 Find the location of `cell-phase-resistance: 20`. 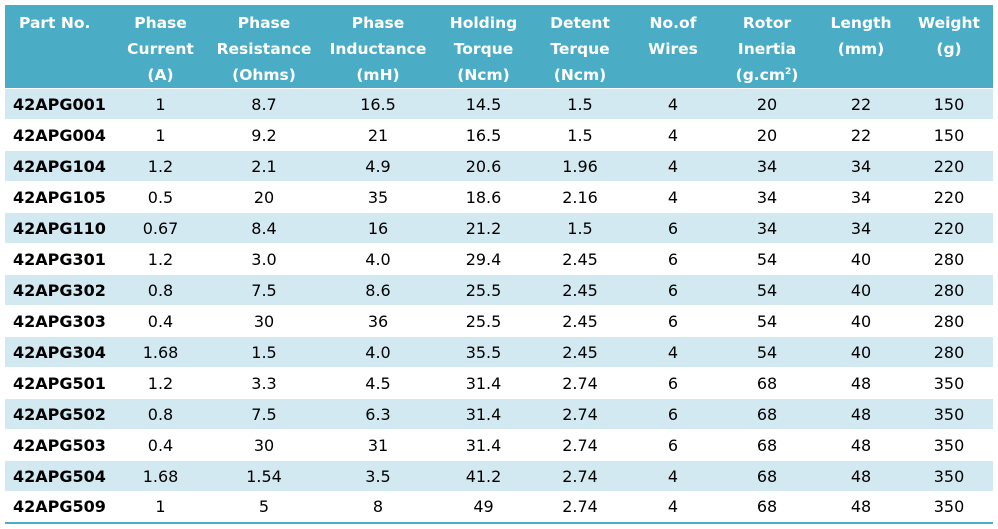

cell-phase-resistance: 20 is located at coordinates (264, 197).